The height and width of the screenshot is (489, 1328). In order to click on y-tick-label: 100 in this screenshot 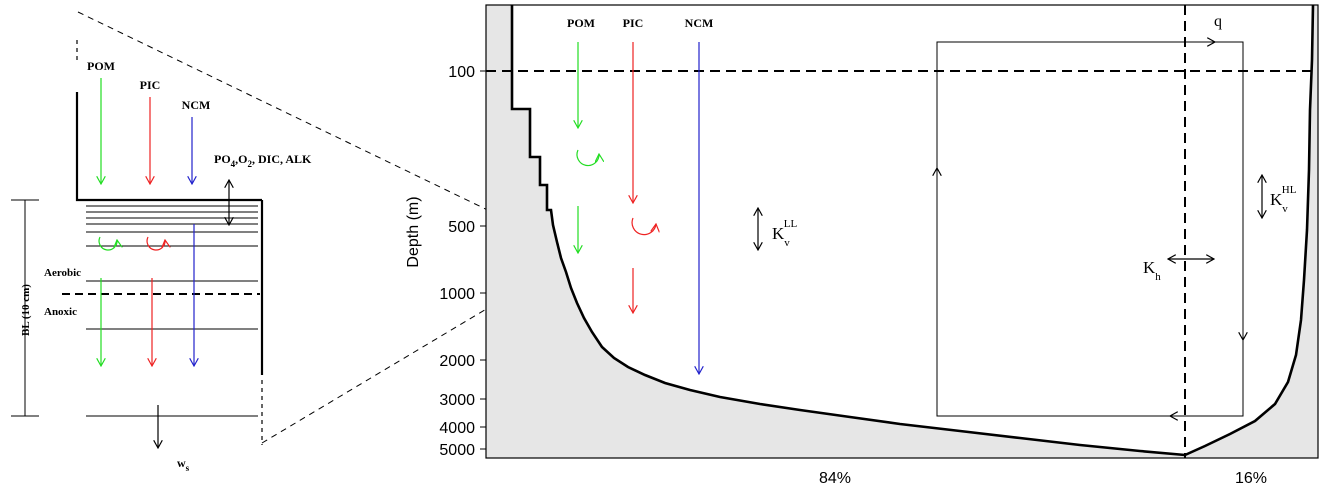, I will do `click(461, 72)`.